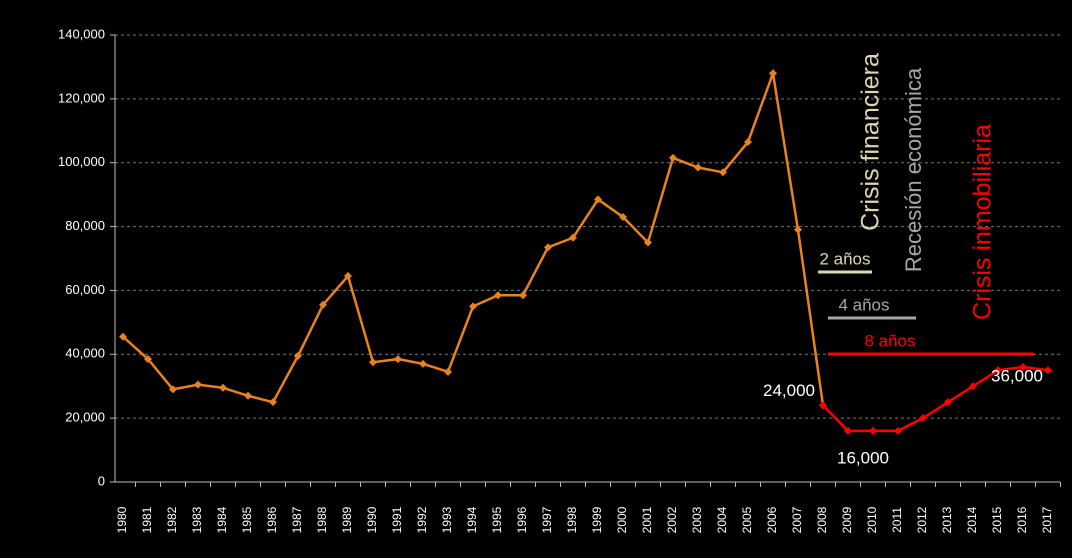 The image size is (1072, 558). I want to click on x-tick-label: 1982, so click(172, 519).